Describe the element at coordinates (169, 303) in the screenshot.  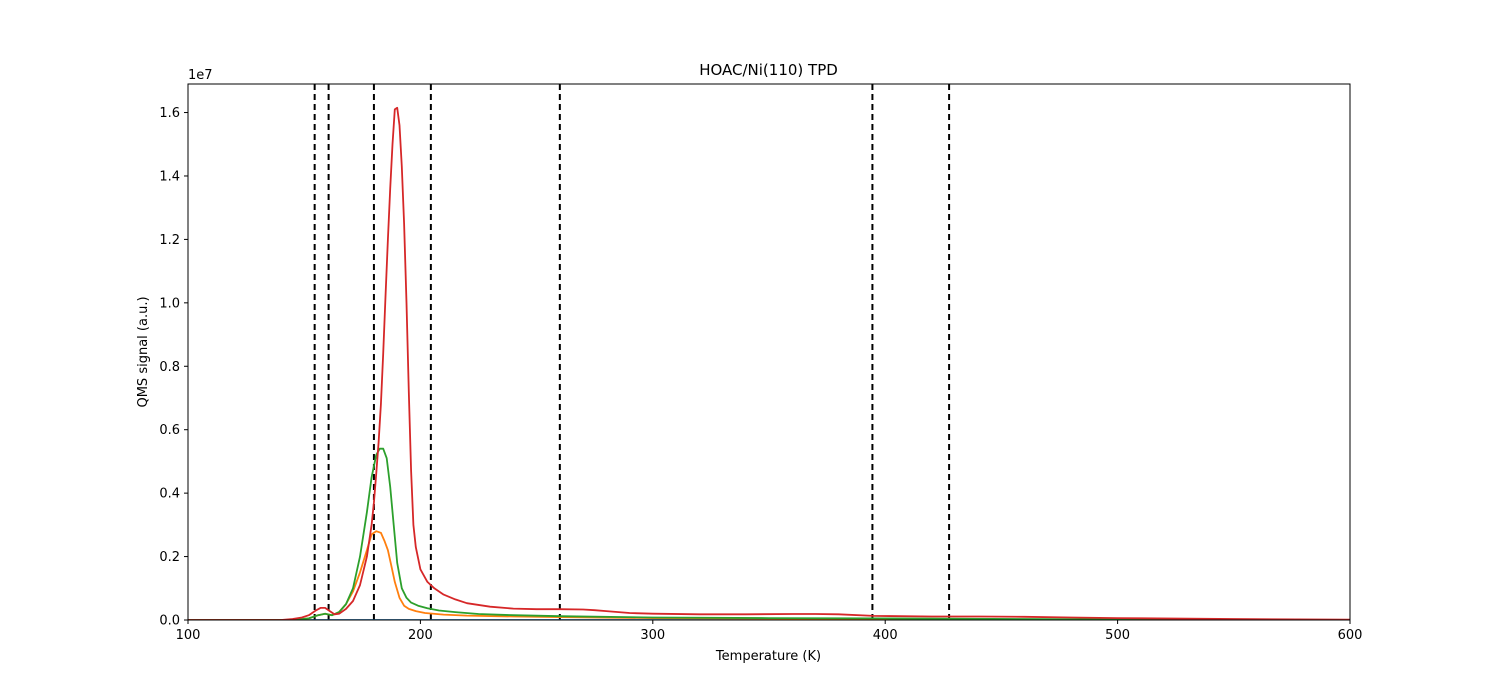
I see `y-tick-label-5: 1.0` at that location.